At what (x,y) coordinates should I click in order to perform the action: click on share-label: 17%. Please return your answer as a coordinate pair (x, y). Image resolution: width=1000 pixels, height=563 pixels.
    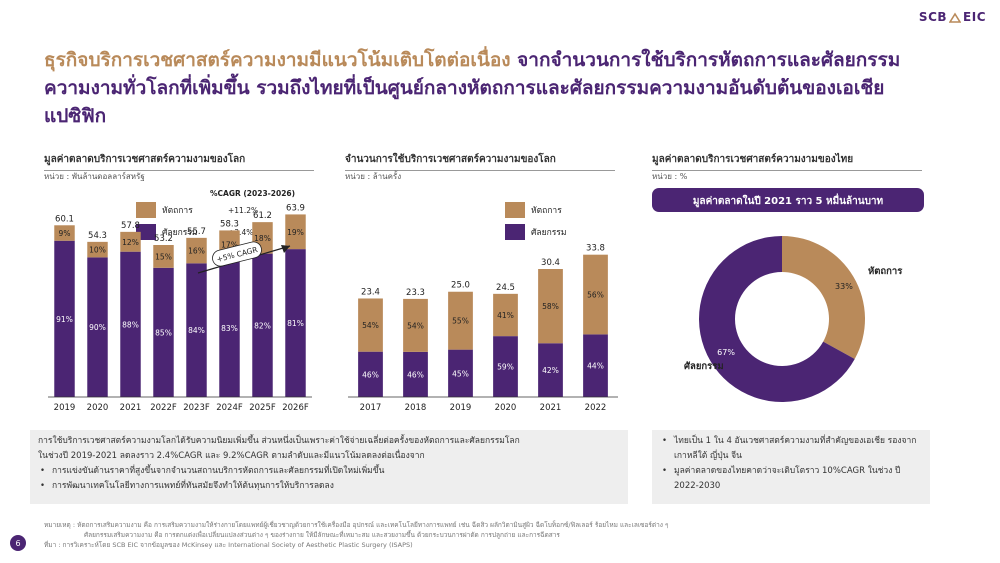
    Looking at the image, I should click on (229, 245).